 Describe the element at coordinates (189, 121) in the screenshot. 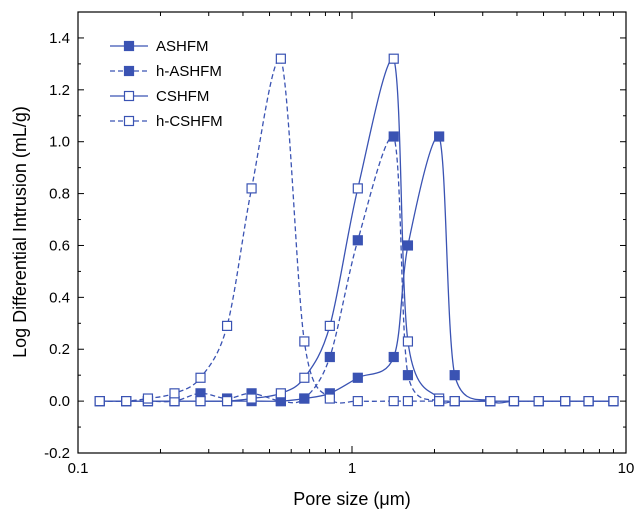

I see `legend-label: h-CSHFM` at that location.